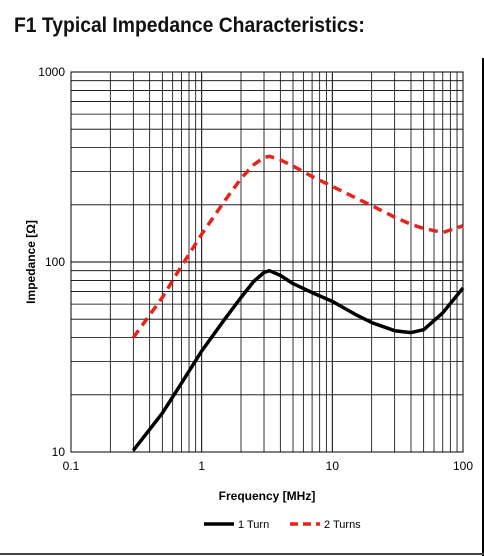 This screenshot has height=556, width=484. I want to click on y-tick-label: 1000, so click(51, 72).